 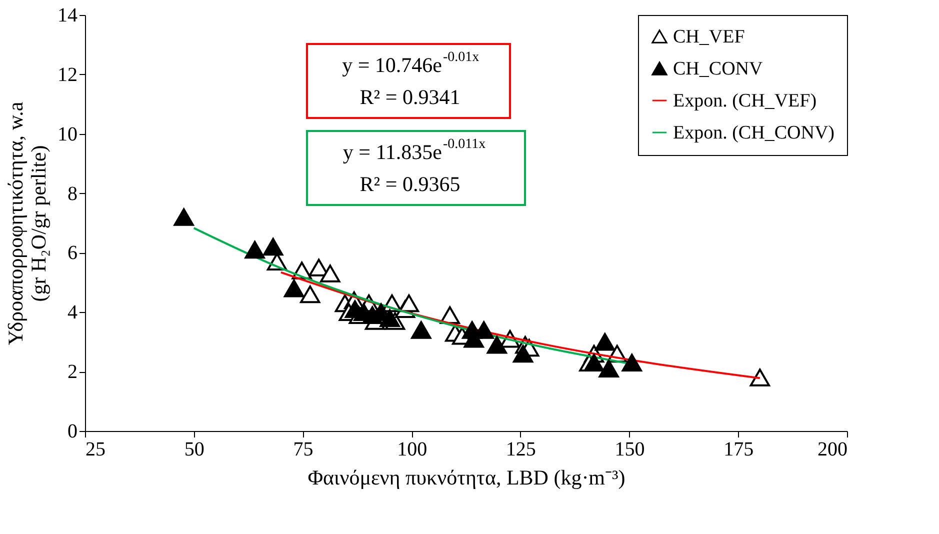 I want to click on y-tick-label: 12, so click(x=68, y=75).